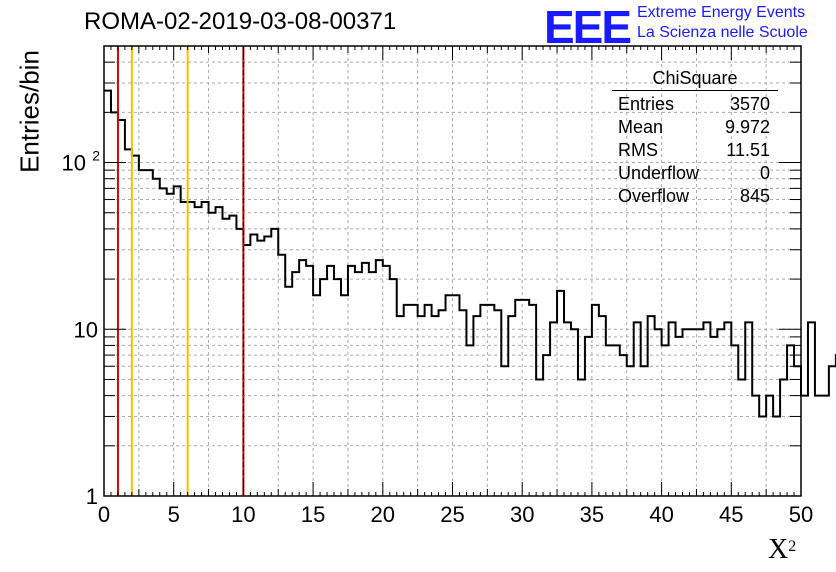 This screenshot has height=572, width=836. I want to click on run-title: ROMA-02-2019-03-08-00371, so click(240, 21).